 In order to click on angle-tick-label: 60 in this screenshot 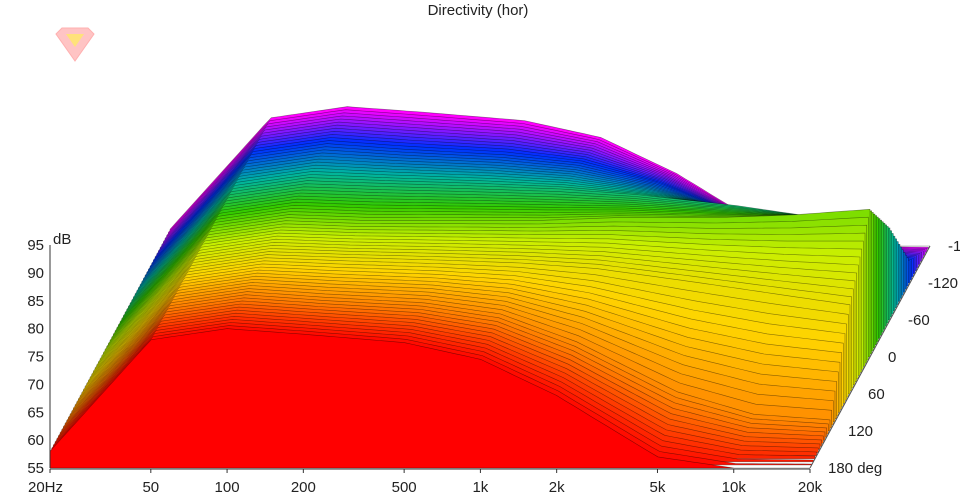, I will do `click(876, 394)`.